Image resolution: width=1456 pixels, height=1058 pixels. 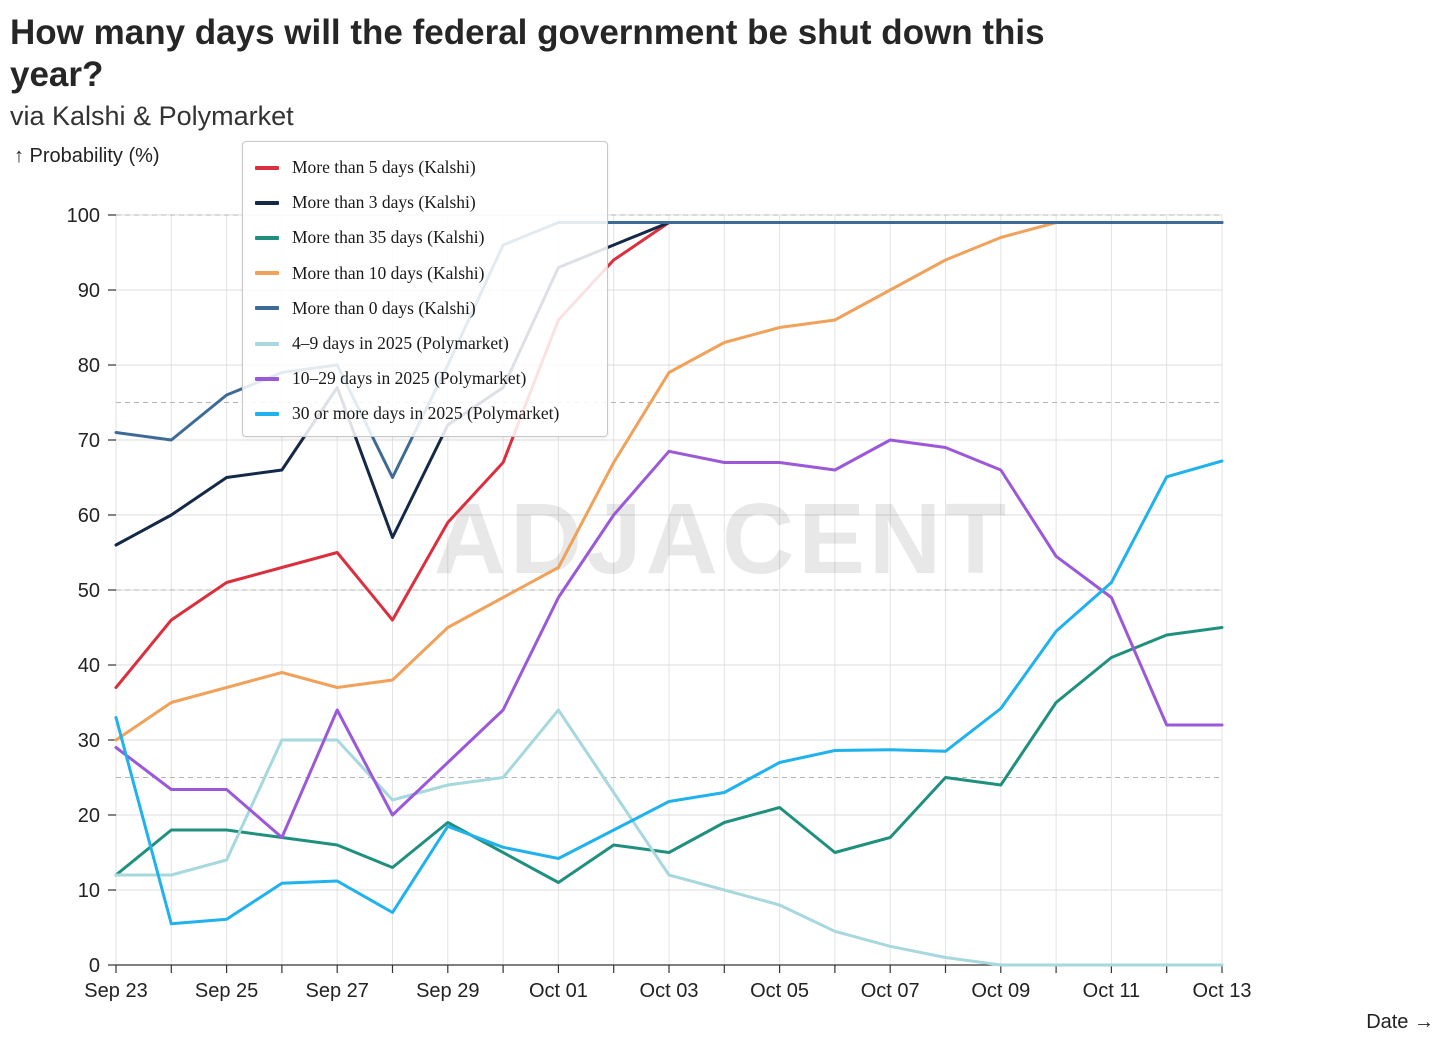 What do you see at coordinates (89, 441) in the screenshot?
I see `y-tick-label: 70` at bounding box center [89, 441].